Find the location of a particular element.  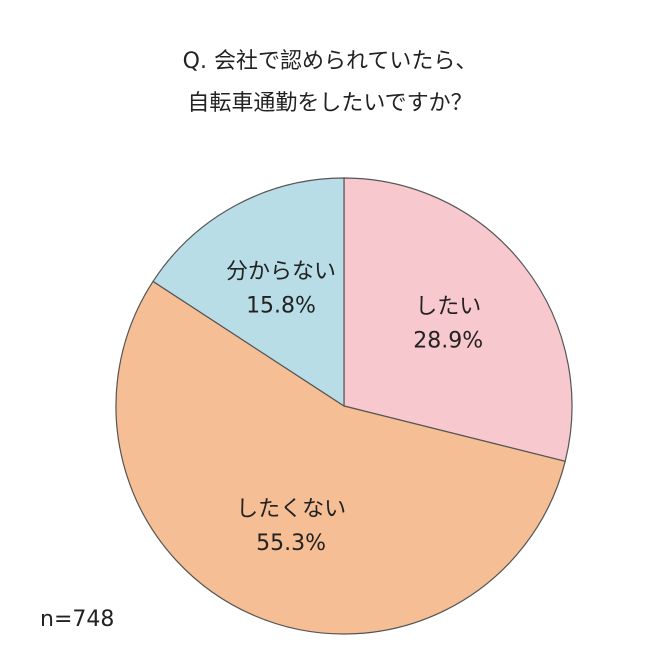

chart-title: Q. 会社で認められていたら、 is located at coordinates (330, 61).